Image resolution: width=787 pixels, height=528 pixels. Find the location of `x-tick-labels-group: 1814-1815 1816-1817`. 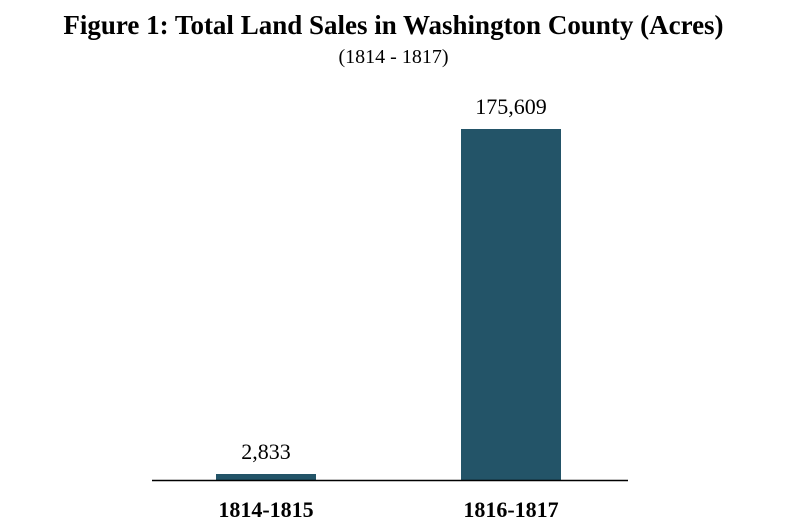

x-tick-labels-group: 1814-1815 1816-1817 is located at coordinates (388, 509).